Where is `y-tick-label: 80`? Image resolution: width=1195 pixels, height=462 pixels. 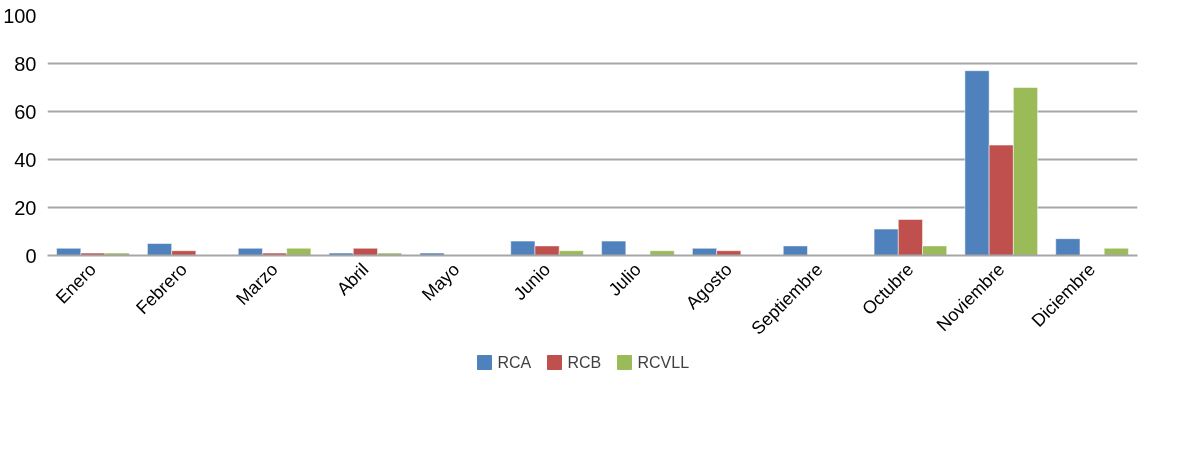 y-tick-label: 80 is located at coordinates (25, 63).